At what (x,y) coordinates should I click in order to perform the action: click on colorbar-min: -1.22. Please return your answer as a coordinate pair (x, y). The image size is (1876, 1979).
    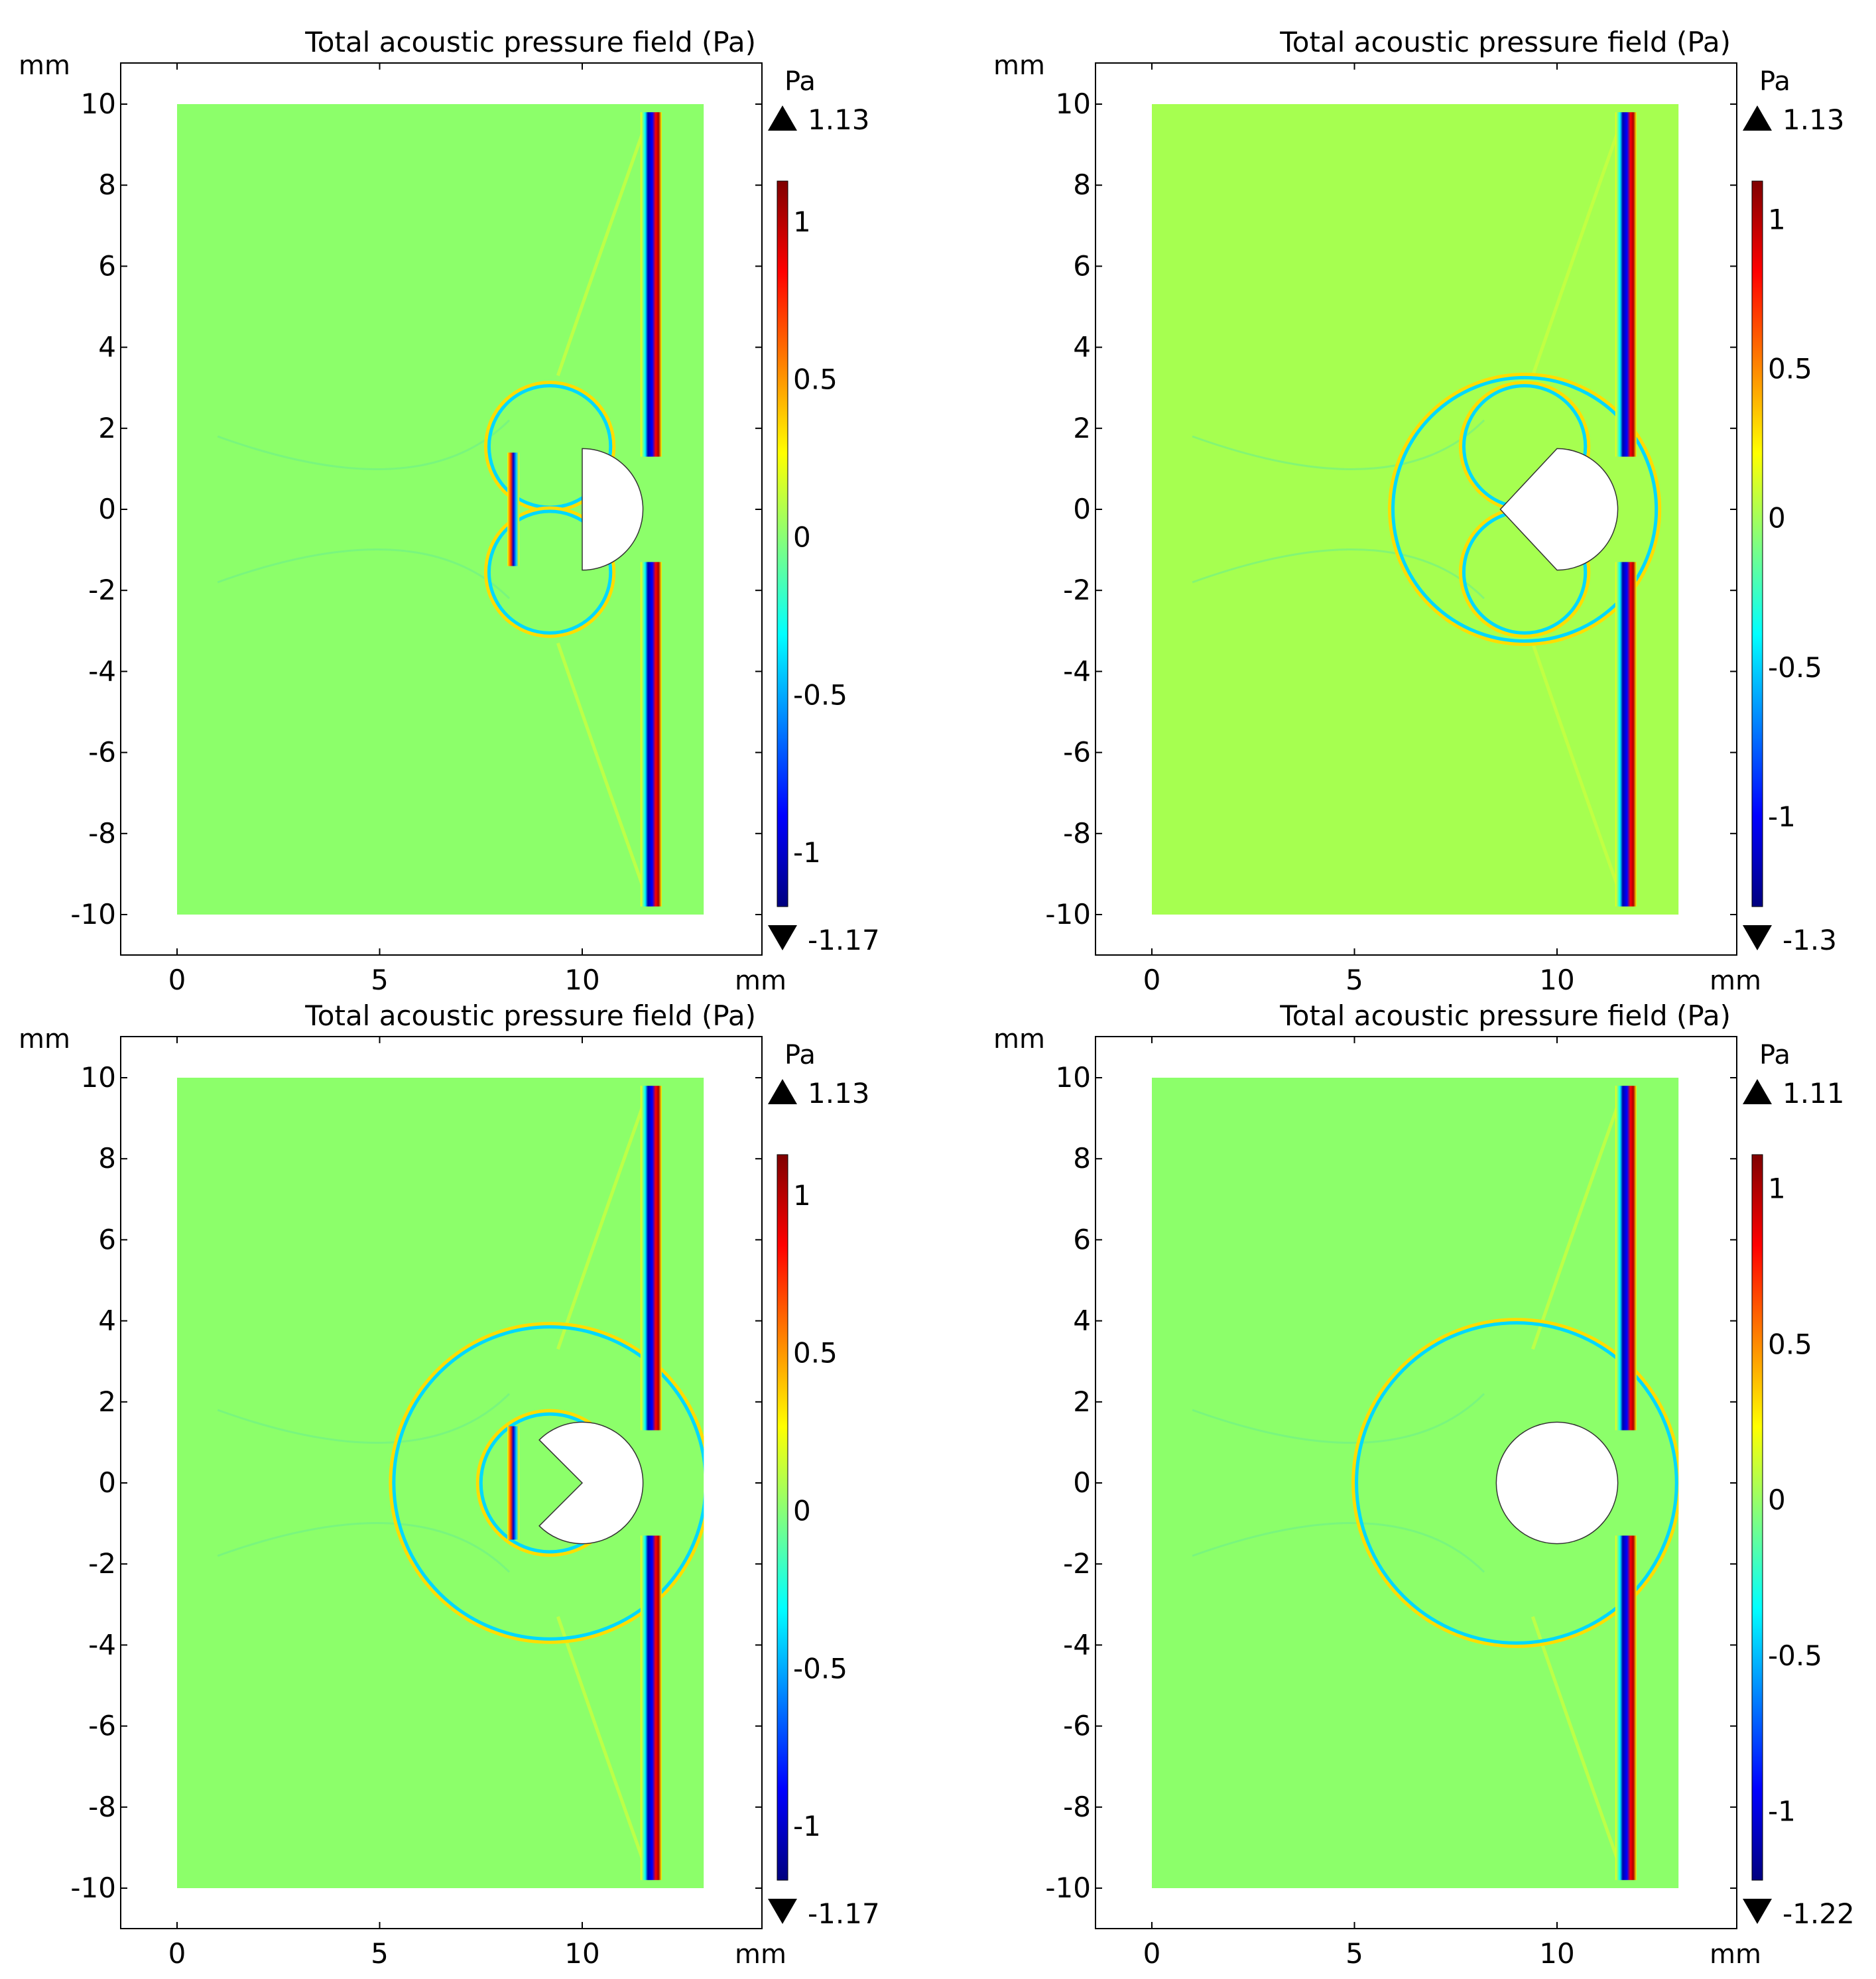
    Looking at the image, I should click on (1819, 1913).